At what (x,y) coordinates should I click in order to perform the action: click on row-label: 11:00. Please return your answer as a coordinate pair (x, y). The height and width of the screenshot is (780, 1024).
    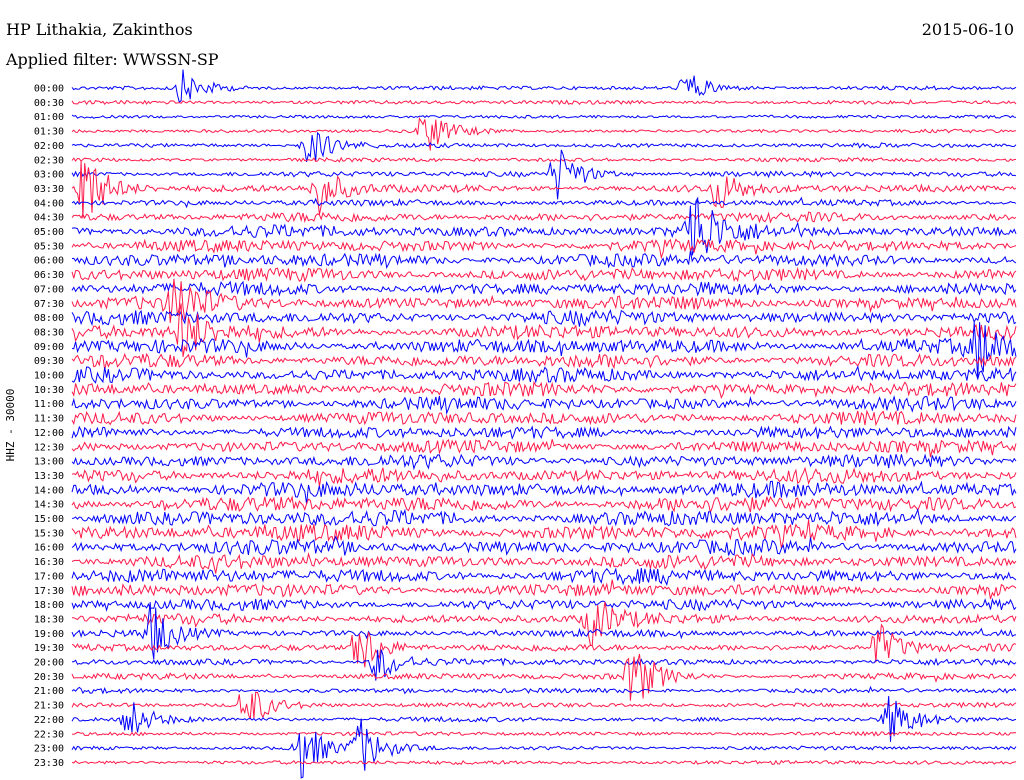
    Looking at the image, I should click on (49, 404).